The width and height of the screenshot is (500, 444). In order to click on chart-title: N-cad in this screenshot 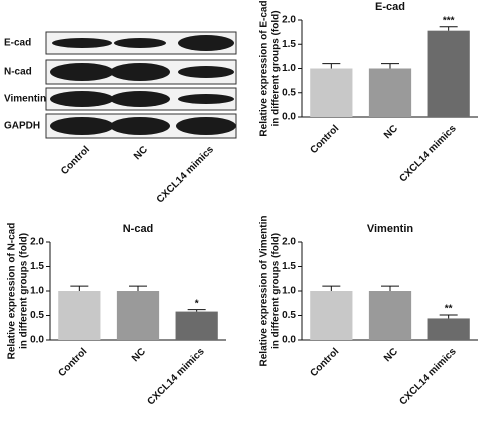, I will do `click(138, 229)`.